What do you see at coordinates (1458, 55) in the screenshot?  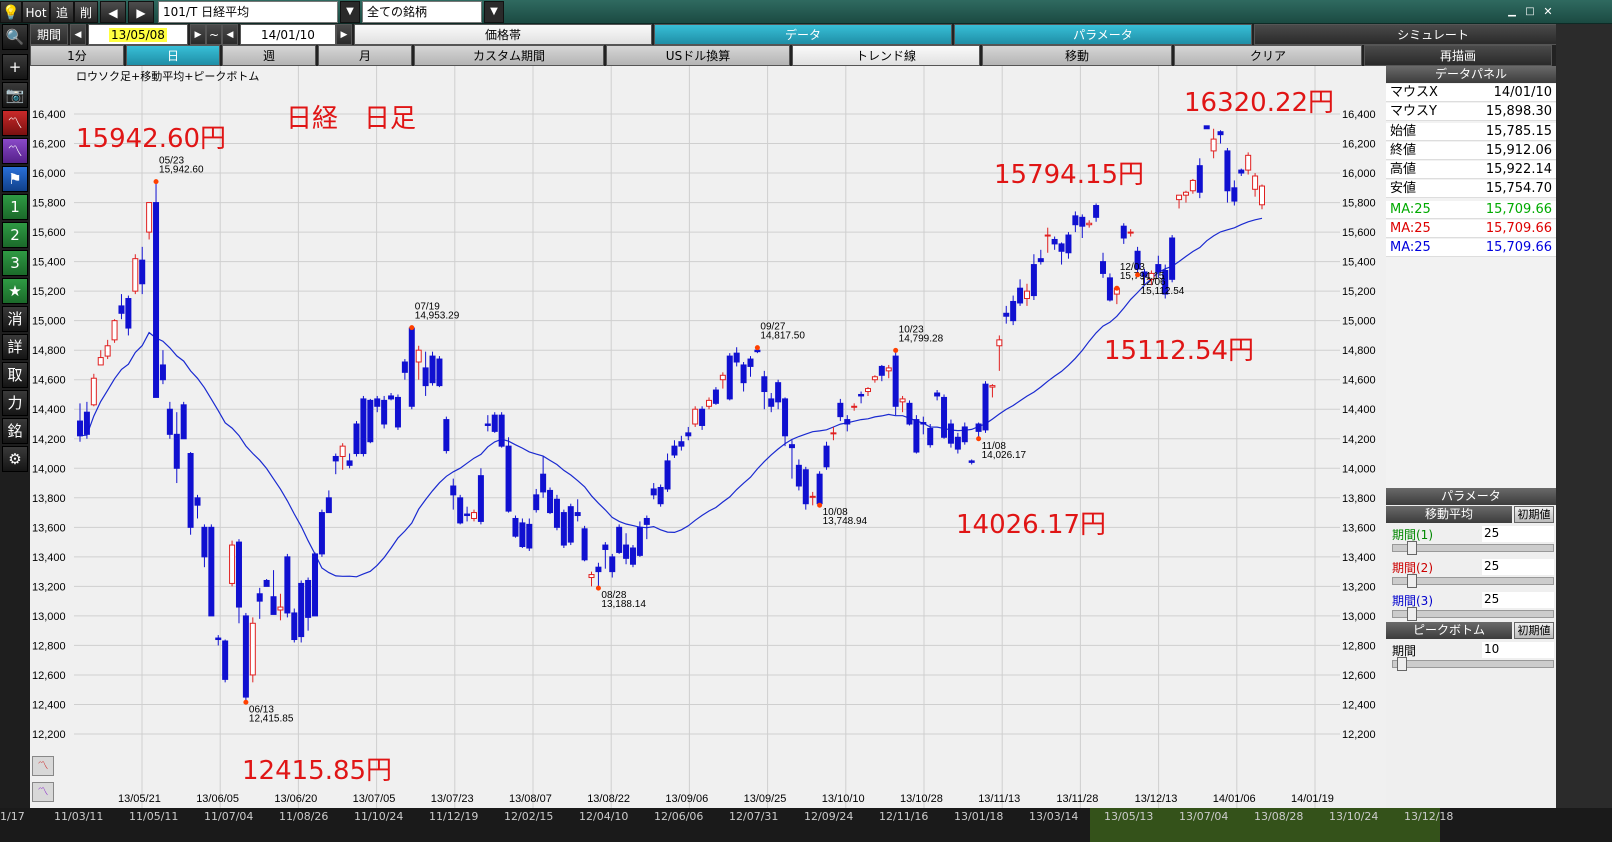 I see `redraw-button: 再描画` at bounding box center [1458, 55].